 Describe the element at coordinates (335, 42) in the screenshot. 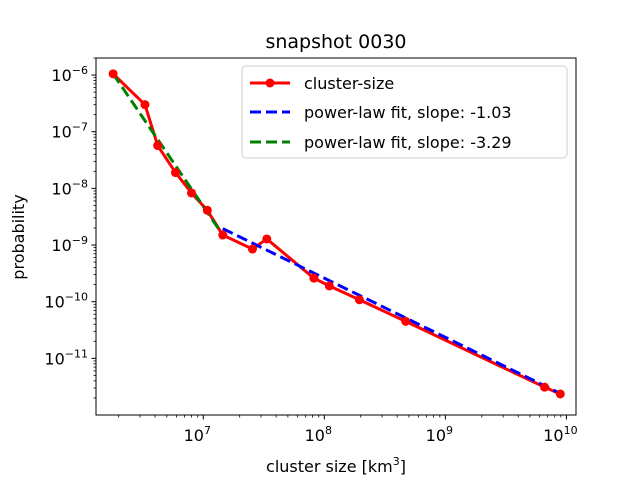

I see `chart-title: snapshot 0030` at that location.